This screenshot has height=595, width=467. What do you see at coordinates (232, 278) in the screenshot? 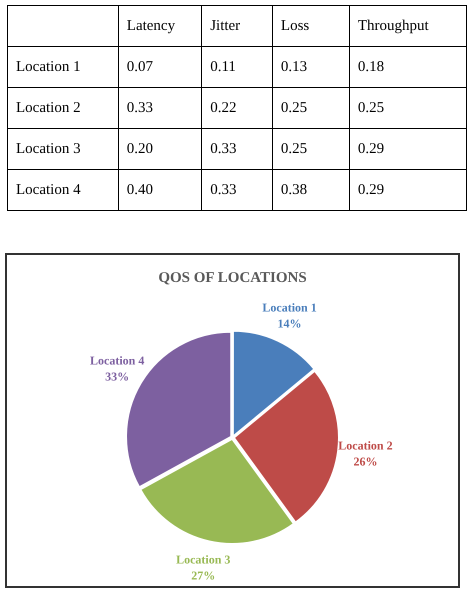
I see `chart-title: QOS OF LOCATIONS` at bounding box center [232, 278].